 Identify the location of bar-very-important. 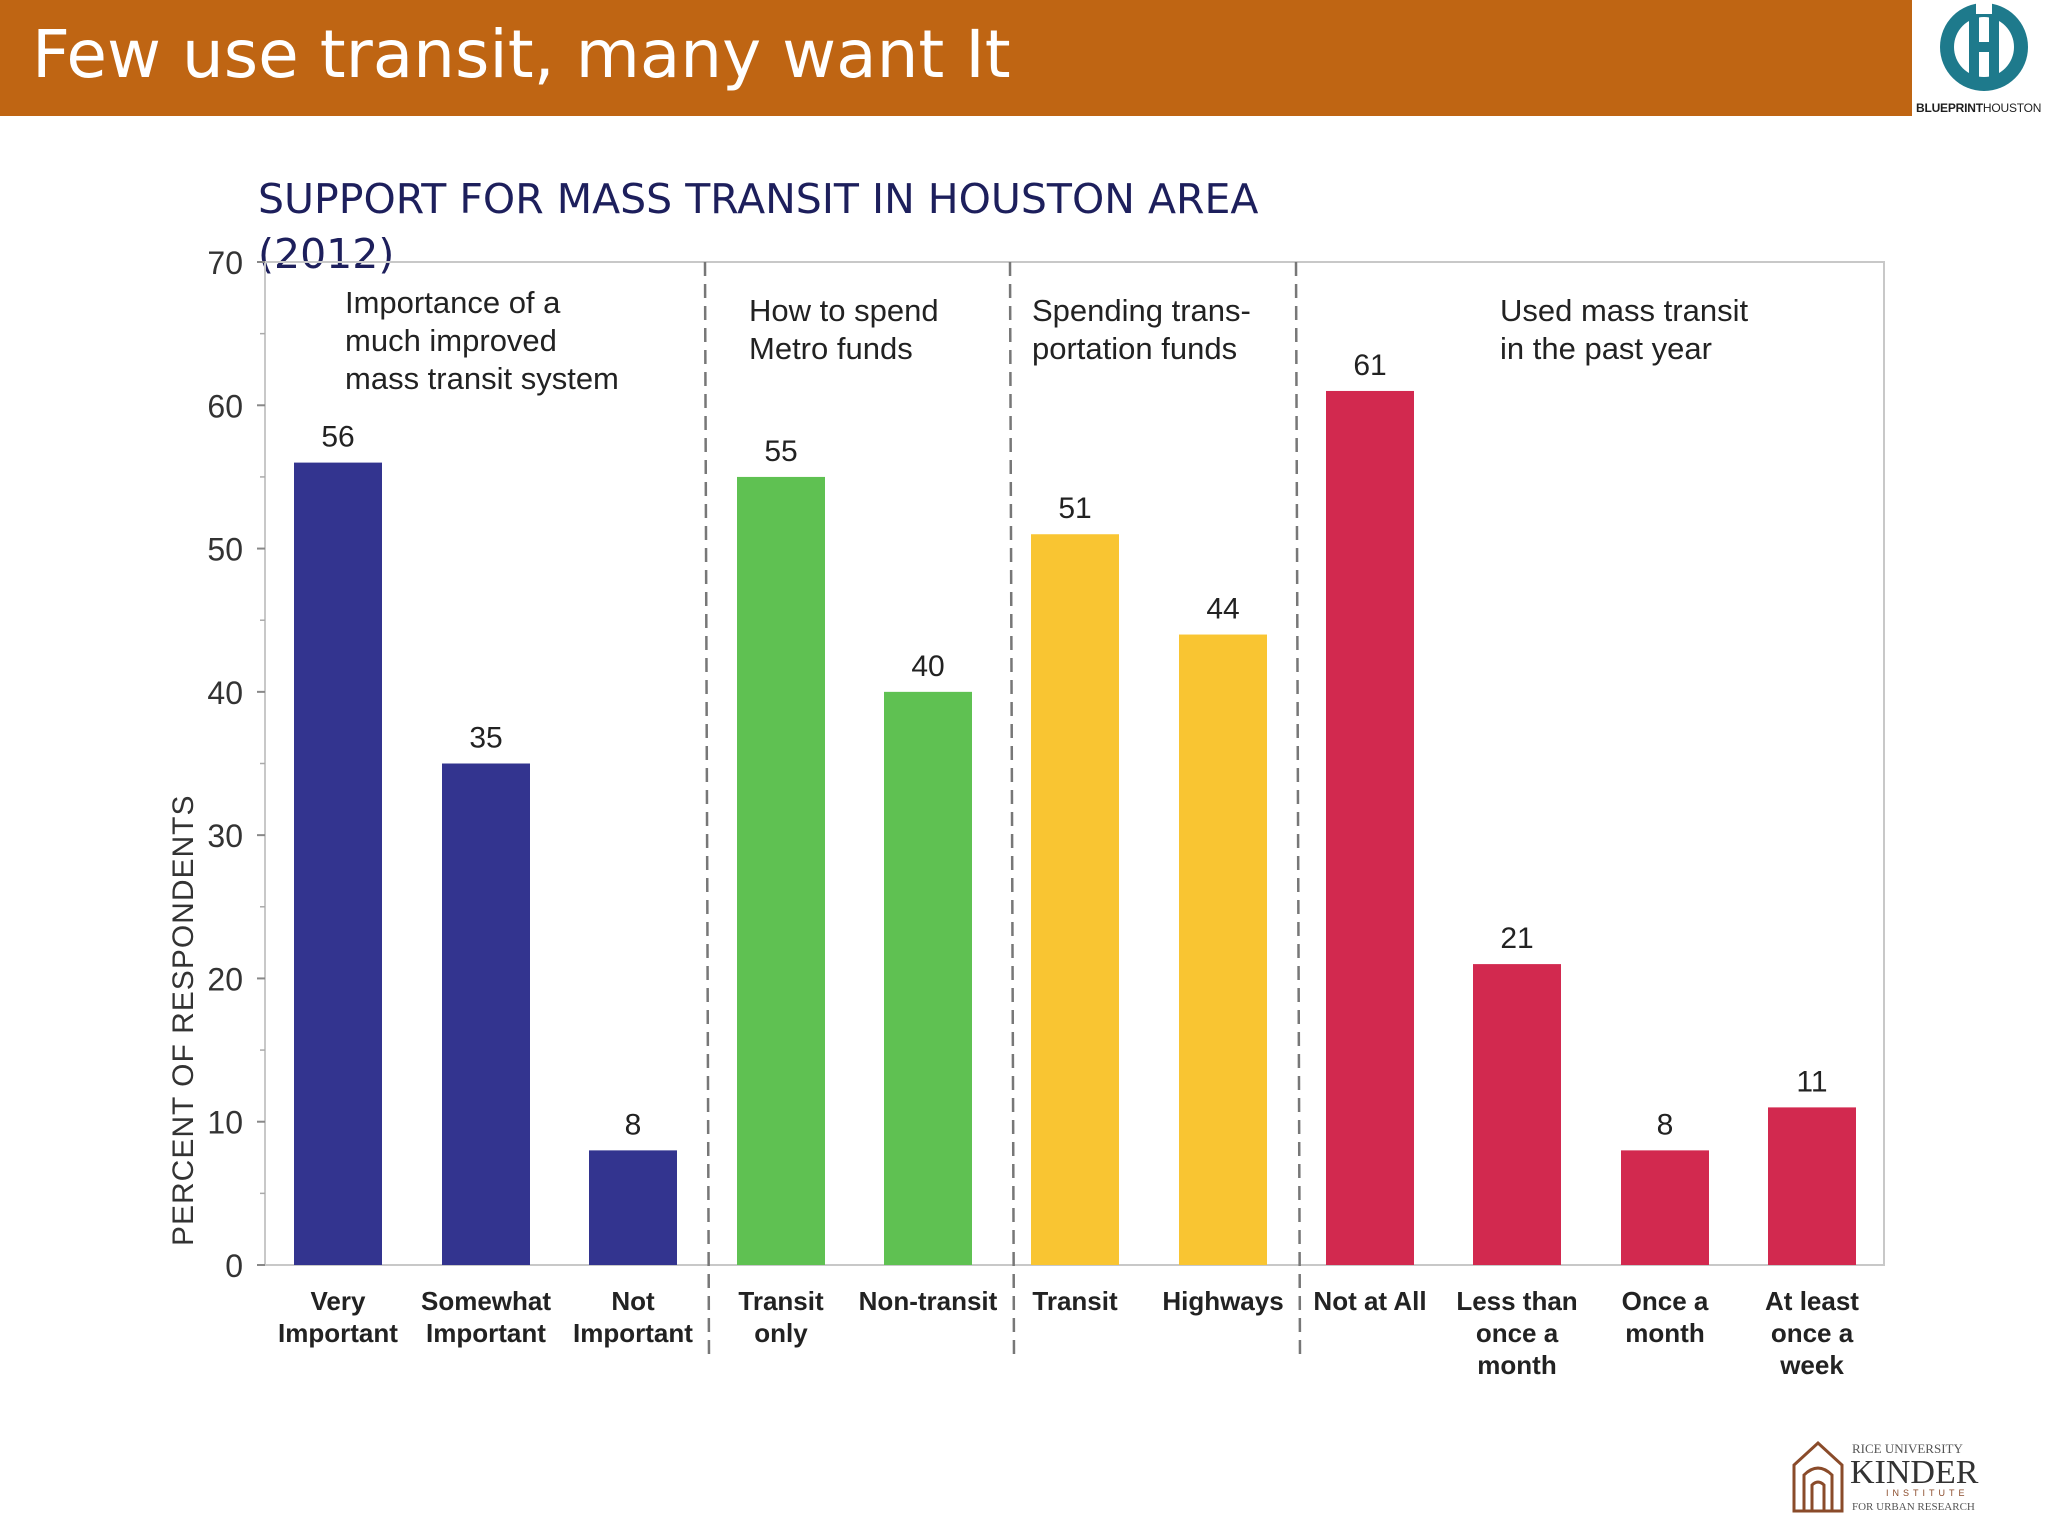
(338, 864).